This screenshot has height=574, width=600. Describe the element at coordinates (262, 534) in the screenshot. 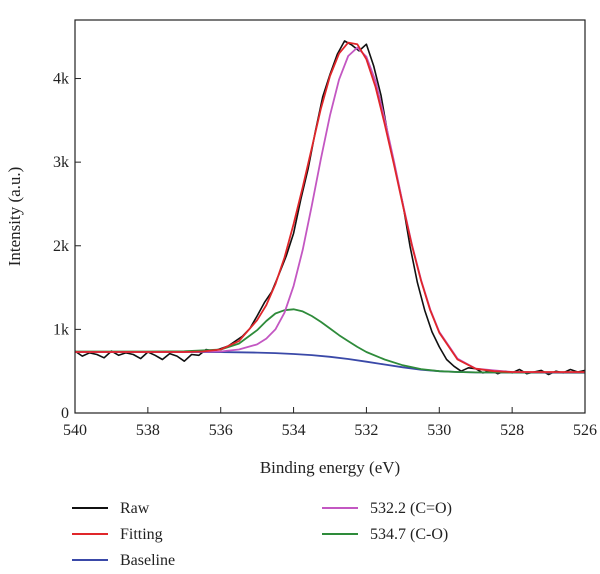

I see `legend: Raw Fitting Baseline 532.2 (C=O) 534.7 (C-O)` at that location.